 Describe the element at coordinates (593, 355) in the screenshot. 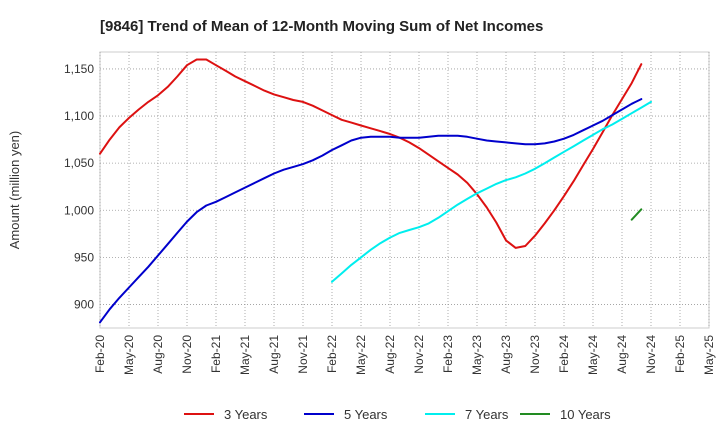

I see `x-tick-label: May-24` at that location.